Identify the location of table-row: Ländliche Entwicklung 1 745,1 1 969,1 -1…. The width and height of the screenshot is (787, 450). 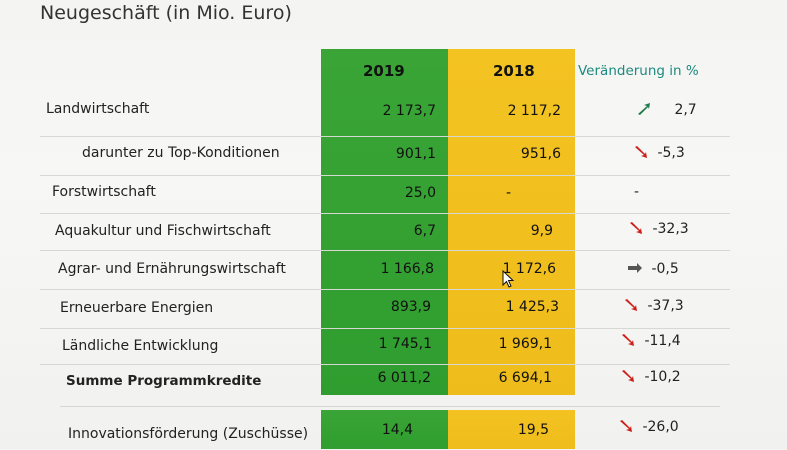
(393, 349).